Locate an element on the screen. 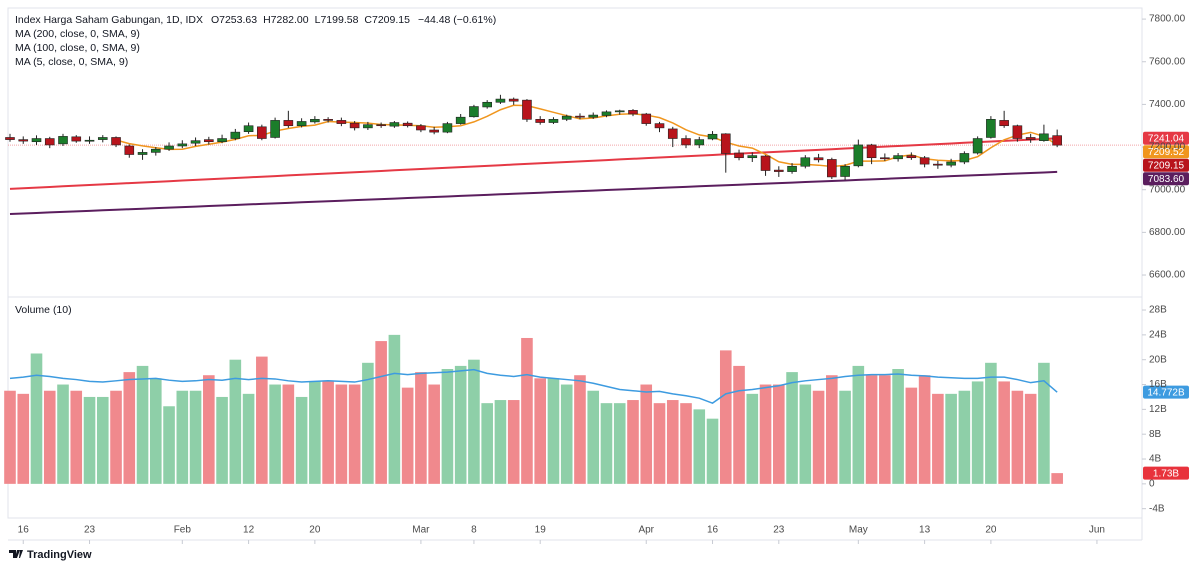 The height and width of the screenshot is (569, 1200). price-badge-label: 7209.52 is located at coordinates (1166, 152).